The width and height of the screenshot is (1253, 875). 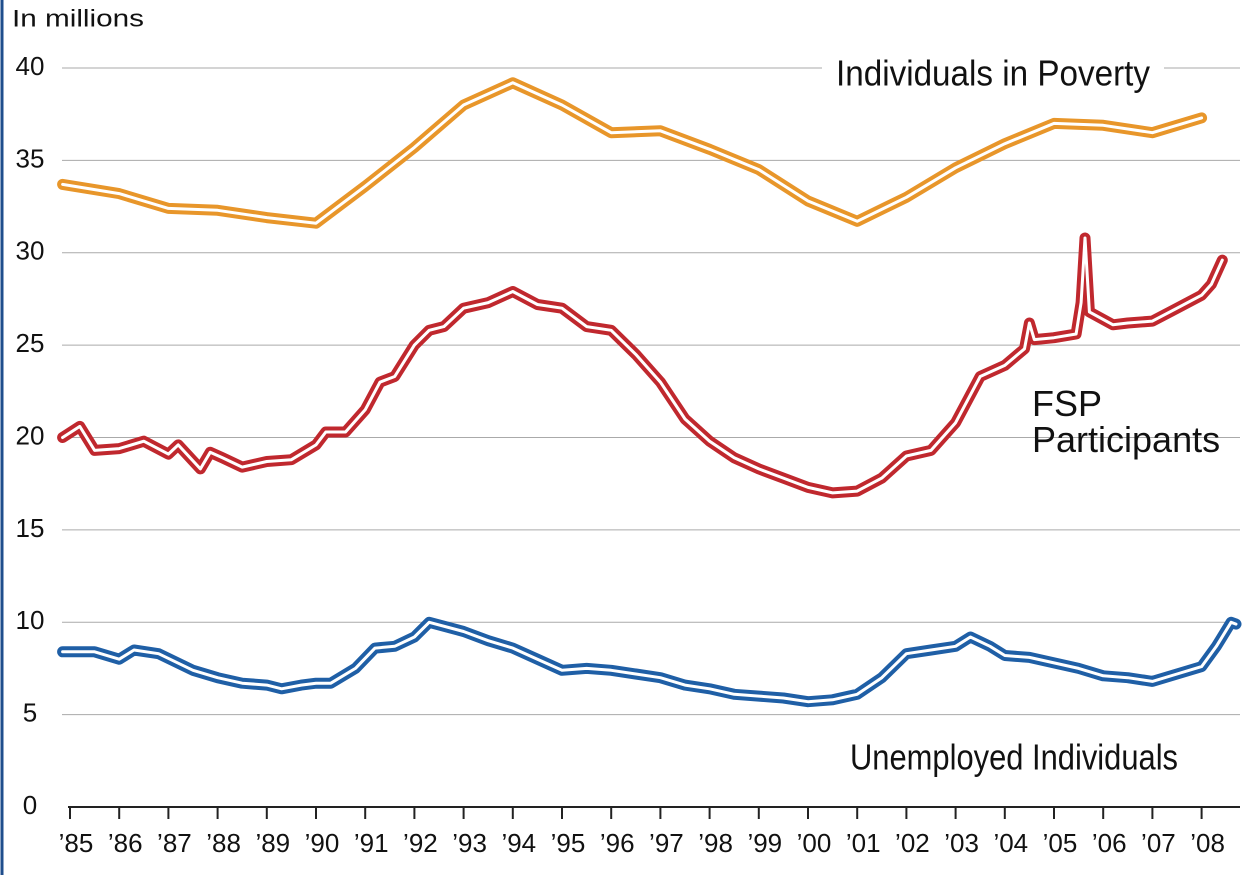 I want to click on x-tick-label: ’90, so click(x=322, y=843).